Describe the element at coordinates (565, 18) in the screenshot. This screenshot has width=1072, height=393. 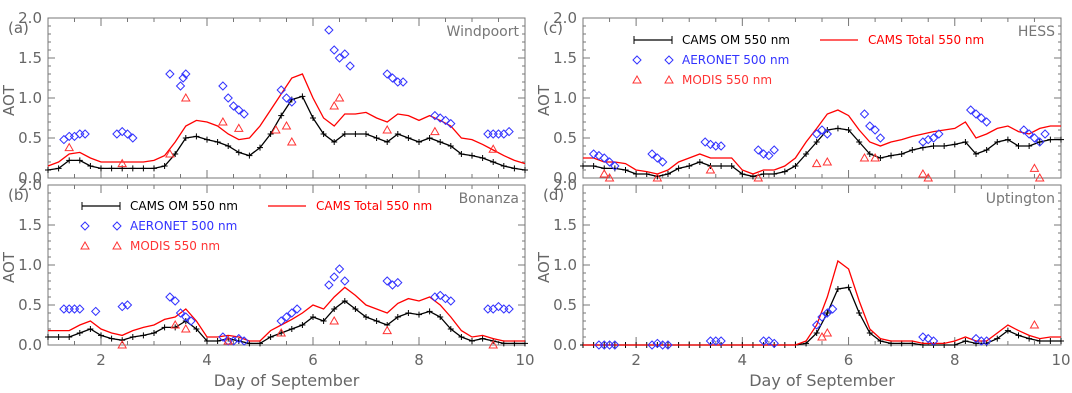
I see `y-tick-label: 2.0` at that location.